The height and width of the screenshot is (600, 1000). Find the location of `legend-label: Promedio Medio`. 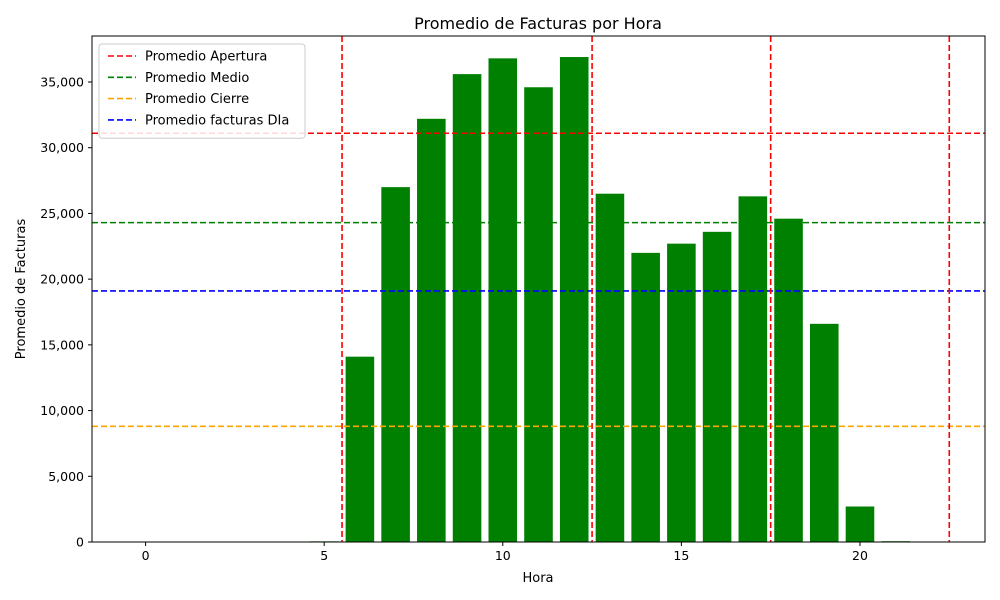

legend-label: Promedio Medio is located at coordinates (197, 78).